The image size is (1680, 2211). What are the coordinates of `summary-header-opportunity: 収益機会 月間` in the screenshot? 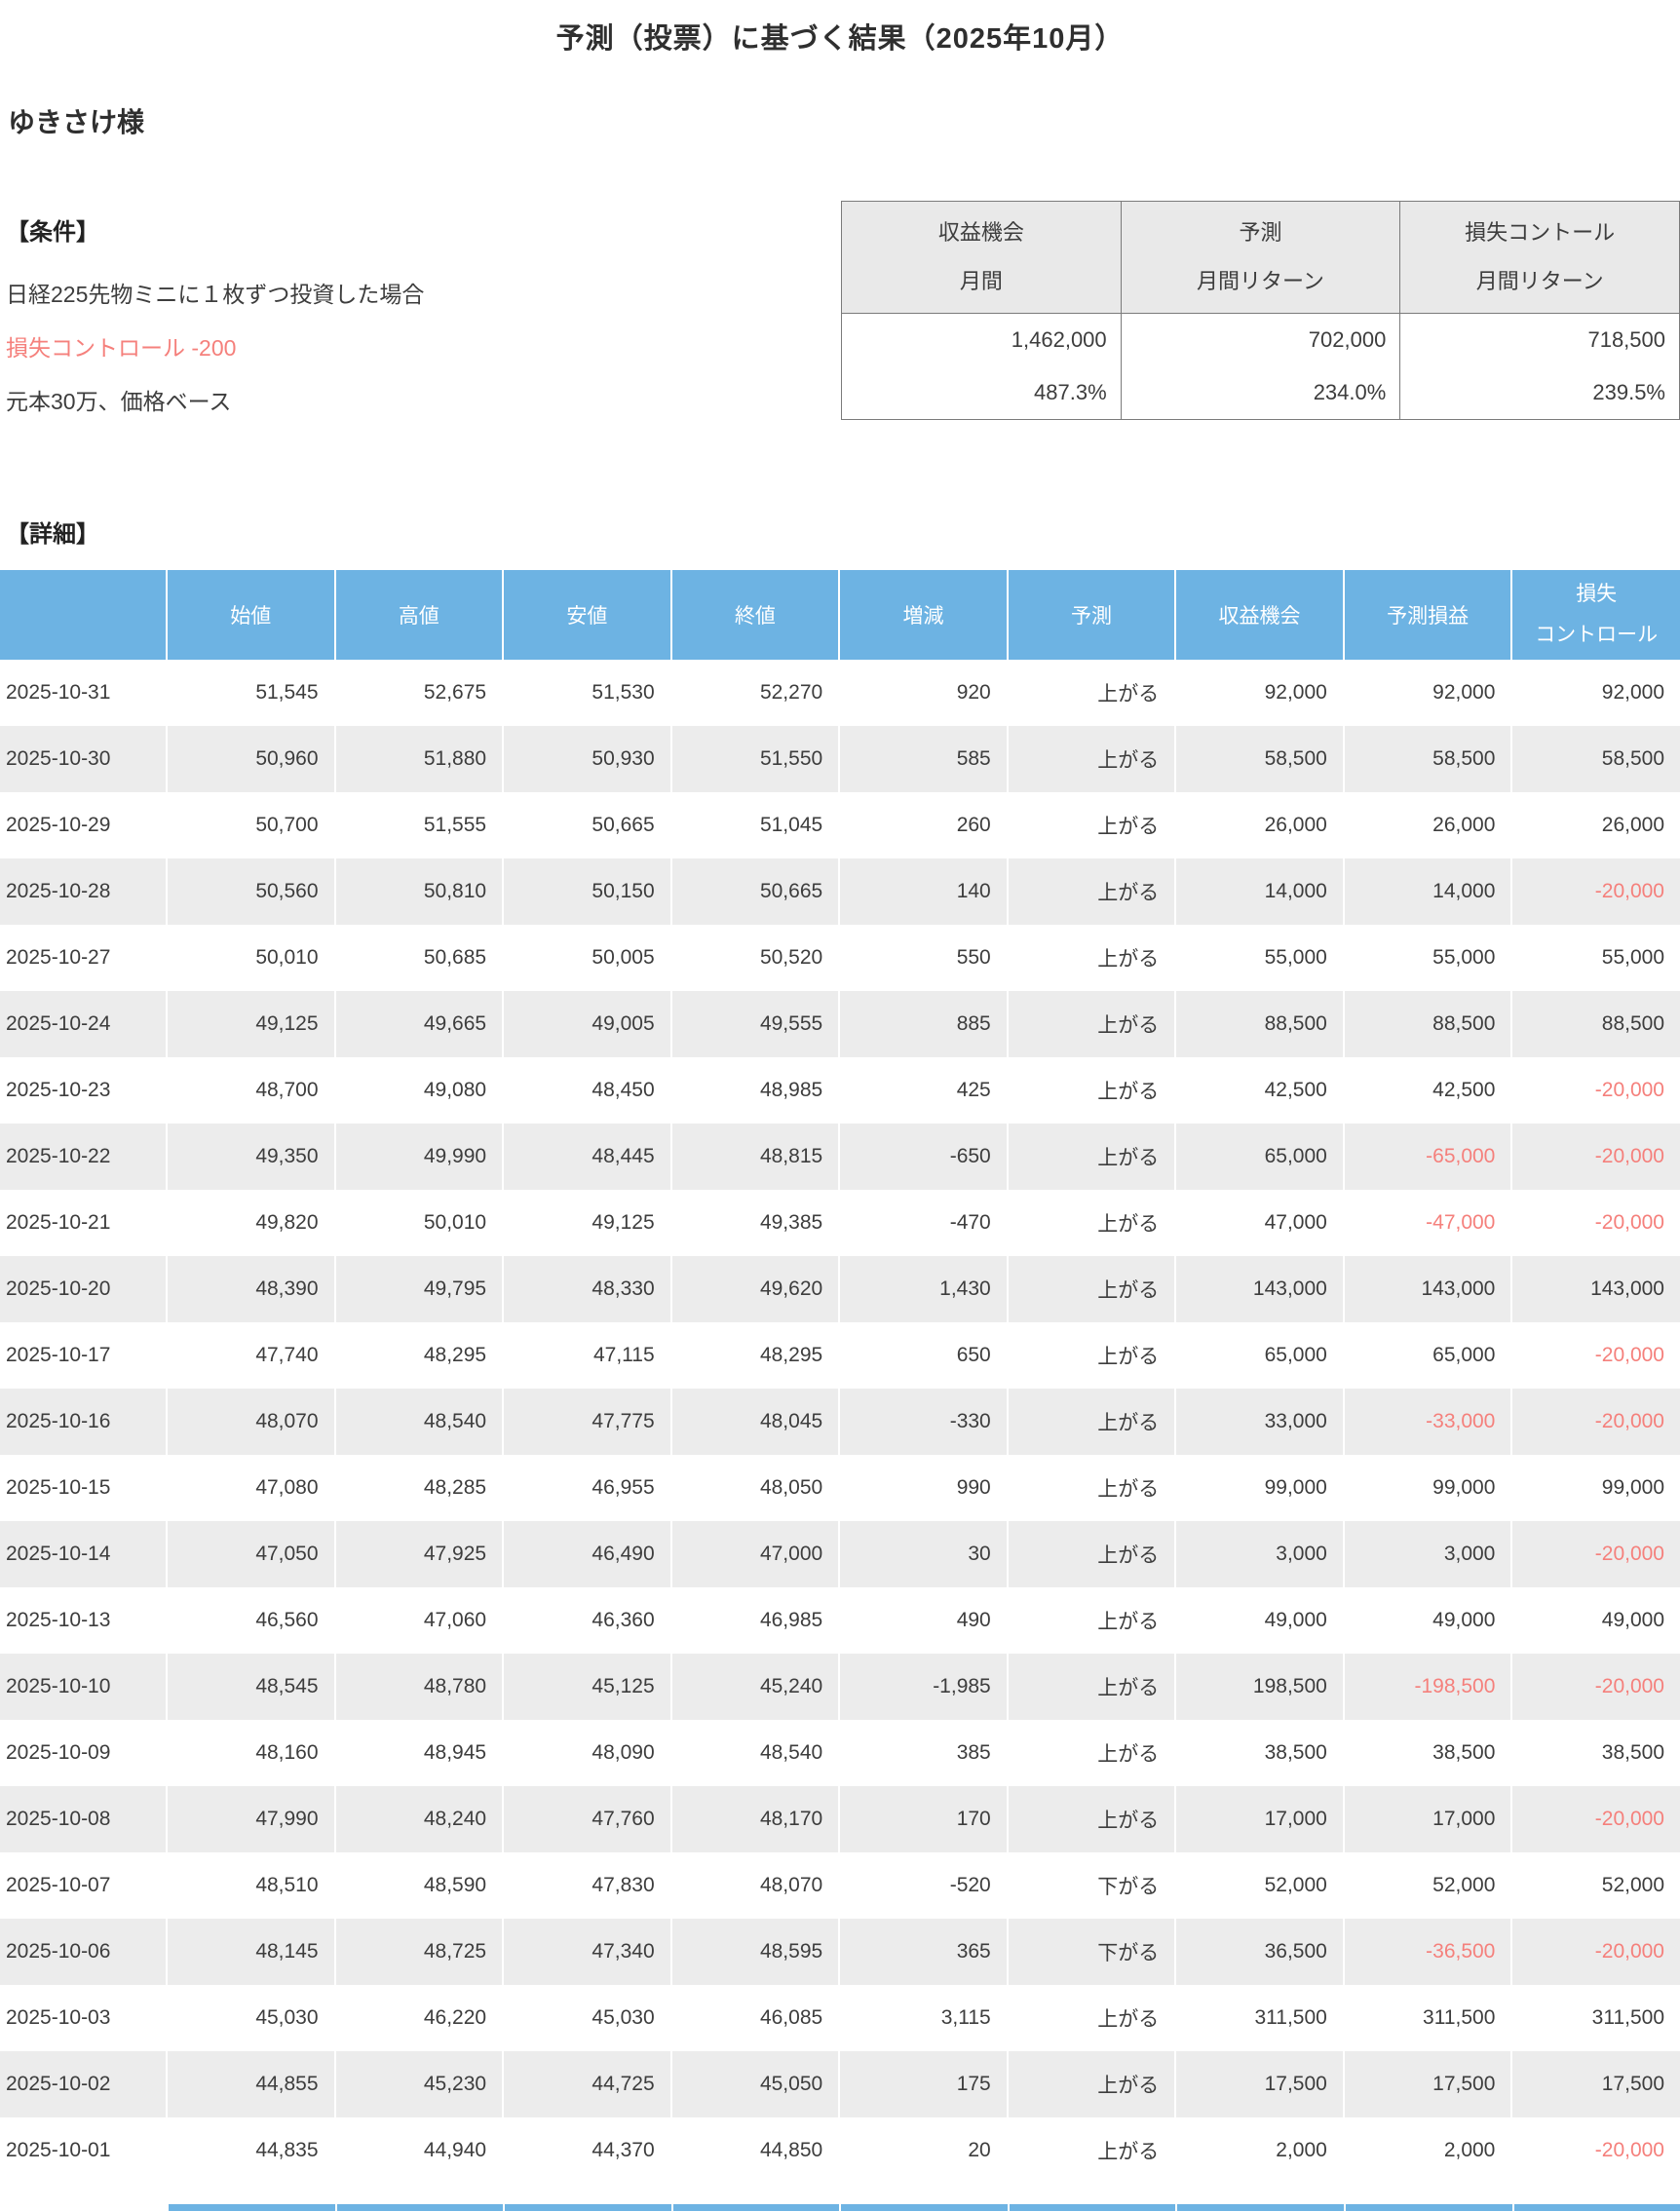 It's located at (981, 258).